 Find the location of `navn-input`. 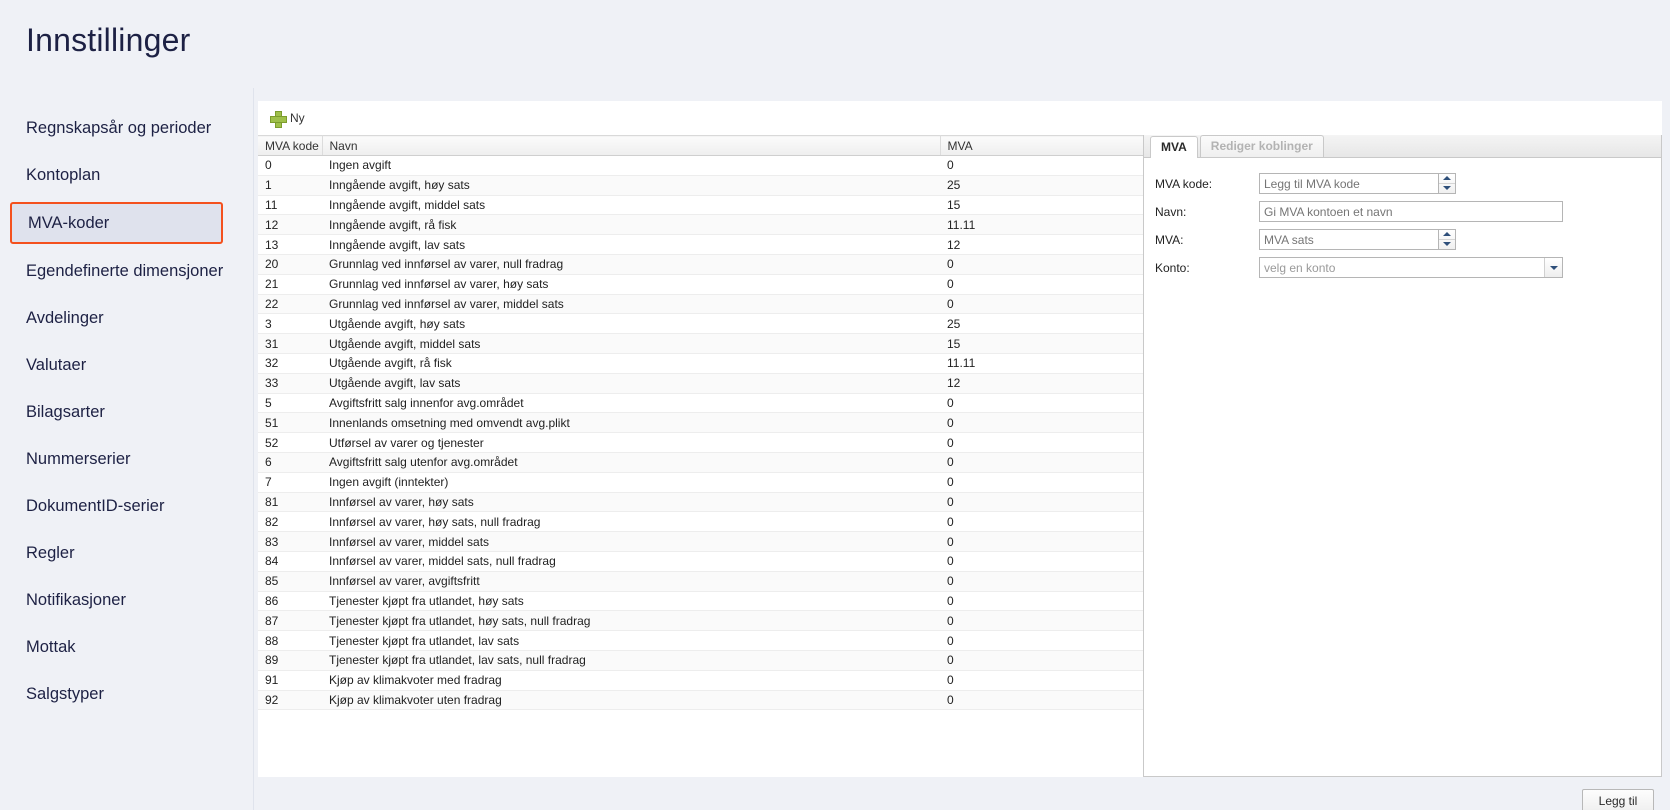

navn-input is located at coordinates (1411, 211).